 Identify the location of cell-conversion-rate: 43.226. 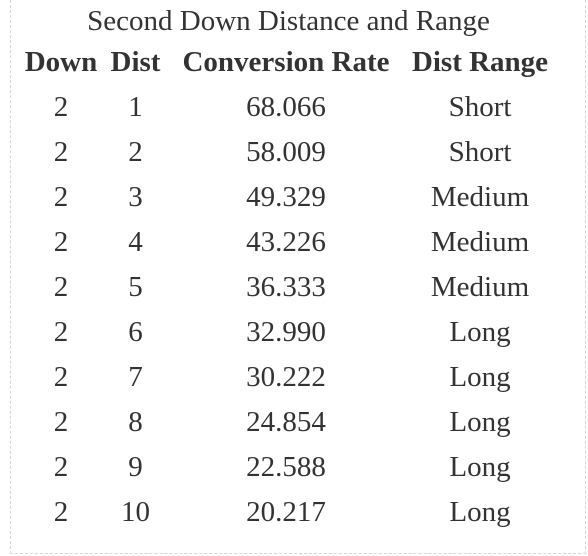
(286, 242).